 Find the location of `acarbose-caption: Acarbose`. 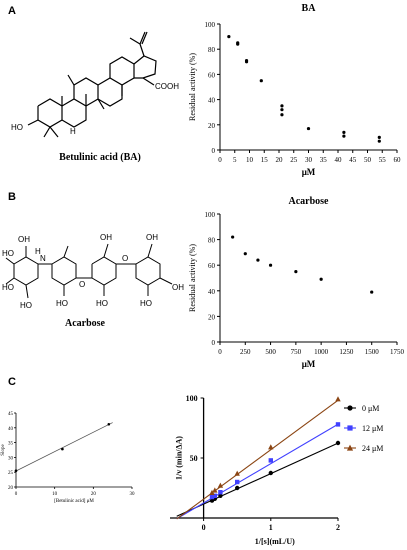

acarbose-caption: Acarbose is located at coordinates (85, 323).